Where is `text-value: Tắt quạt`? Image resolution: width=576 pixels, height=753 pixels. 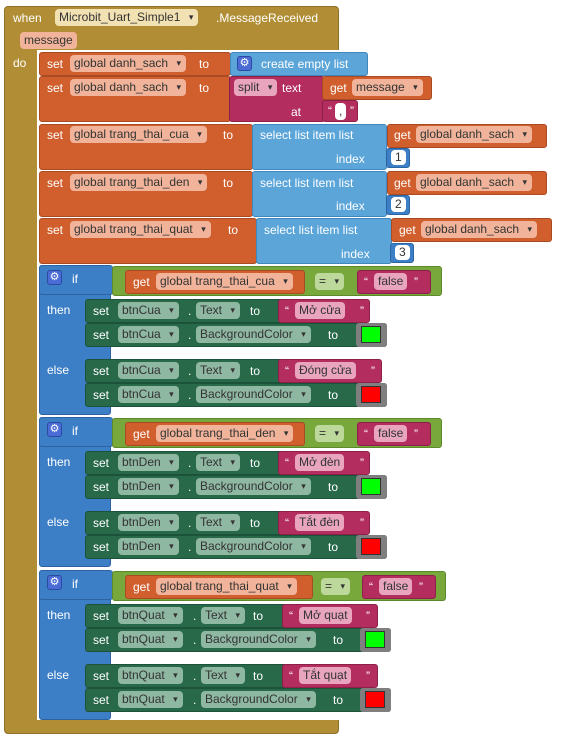
text-value: Tắt quạt is located at coordinates (325, 675).